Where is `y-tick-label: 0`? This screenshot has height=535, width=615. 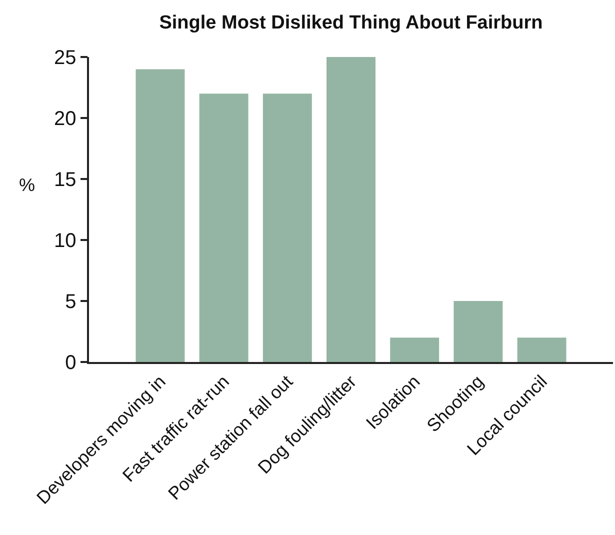 y-tick-label: 0 is located at coordinates (70, 363).